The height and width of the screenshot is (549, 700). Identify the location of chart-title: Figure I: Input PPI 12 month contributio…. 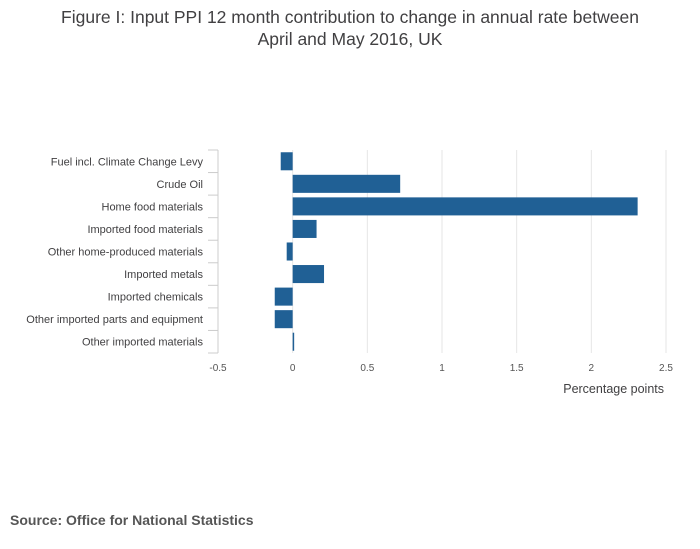
(350, 28).